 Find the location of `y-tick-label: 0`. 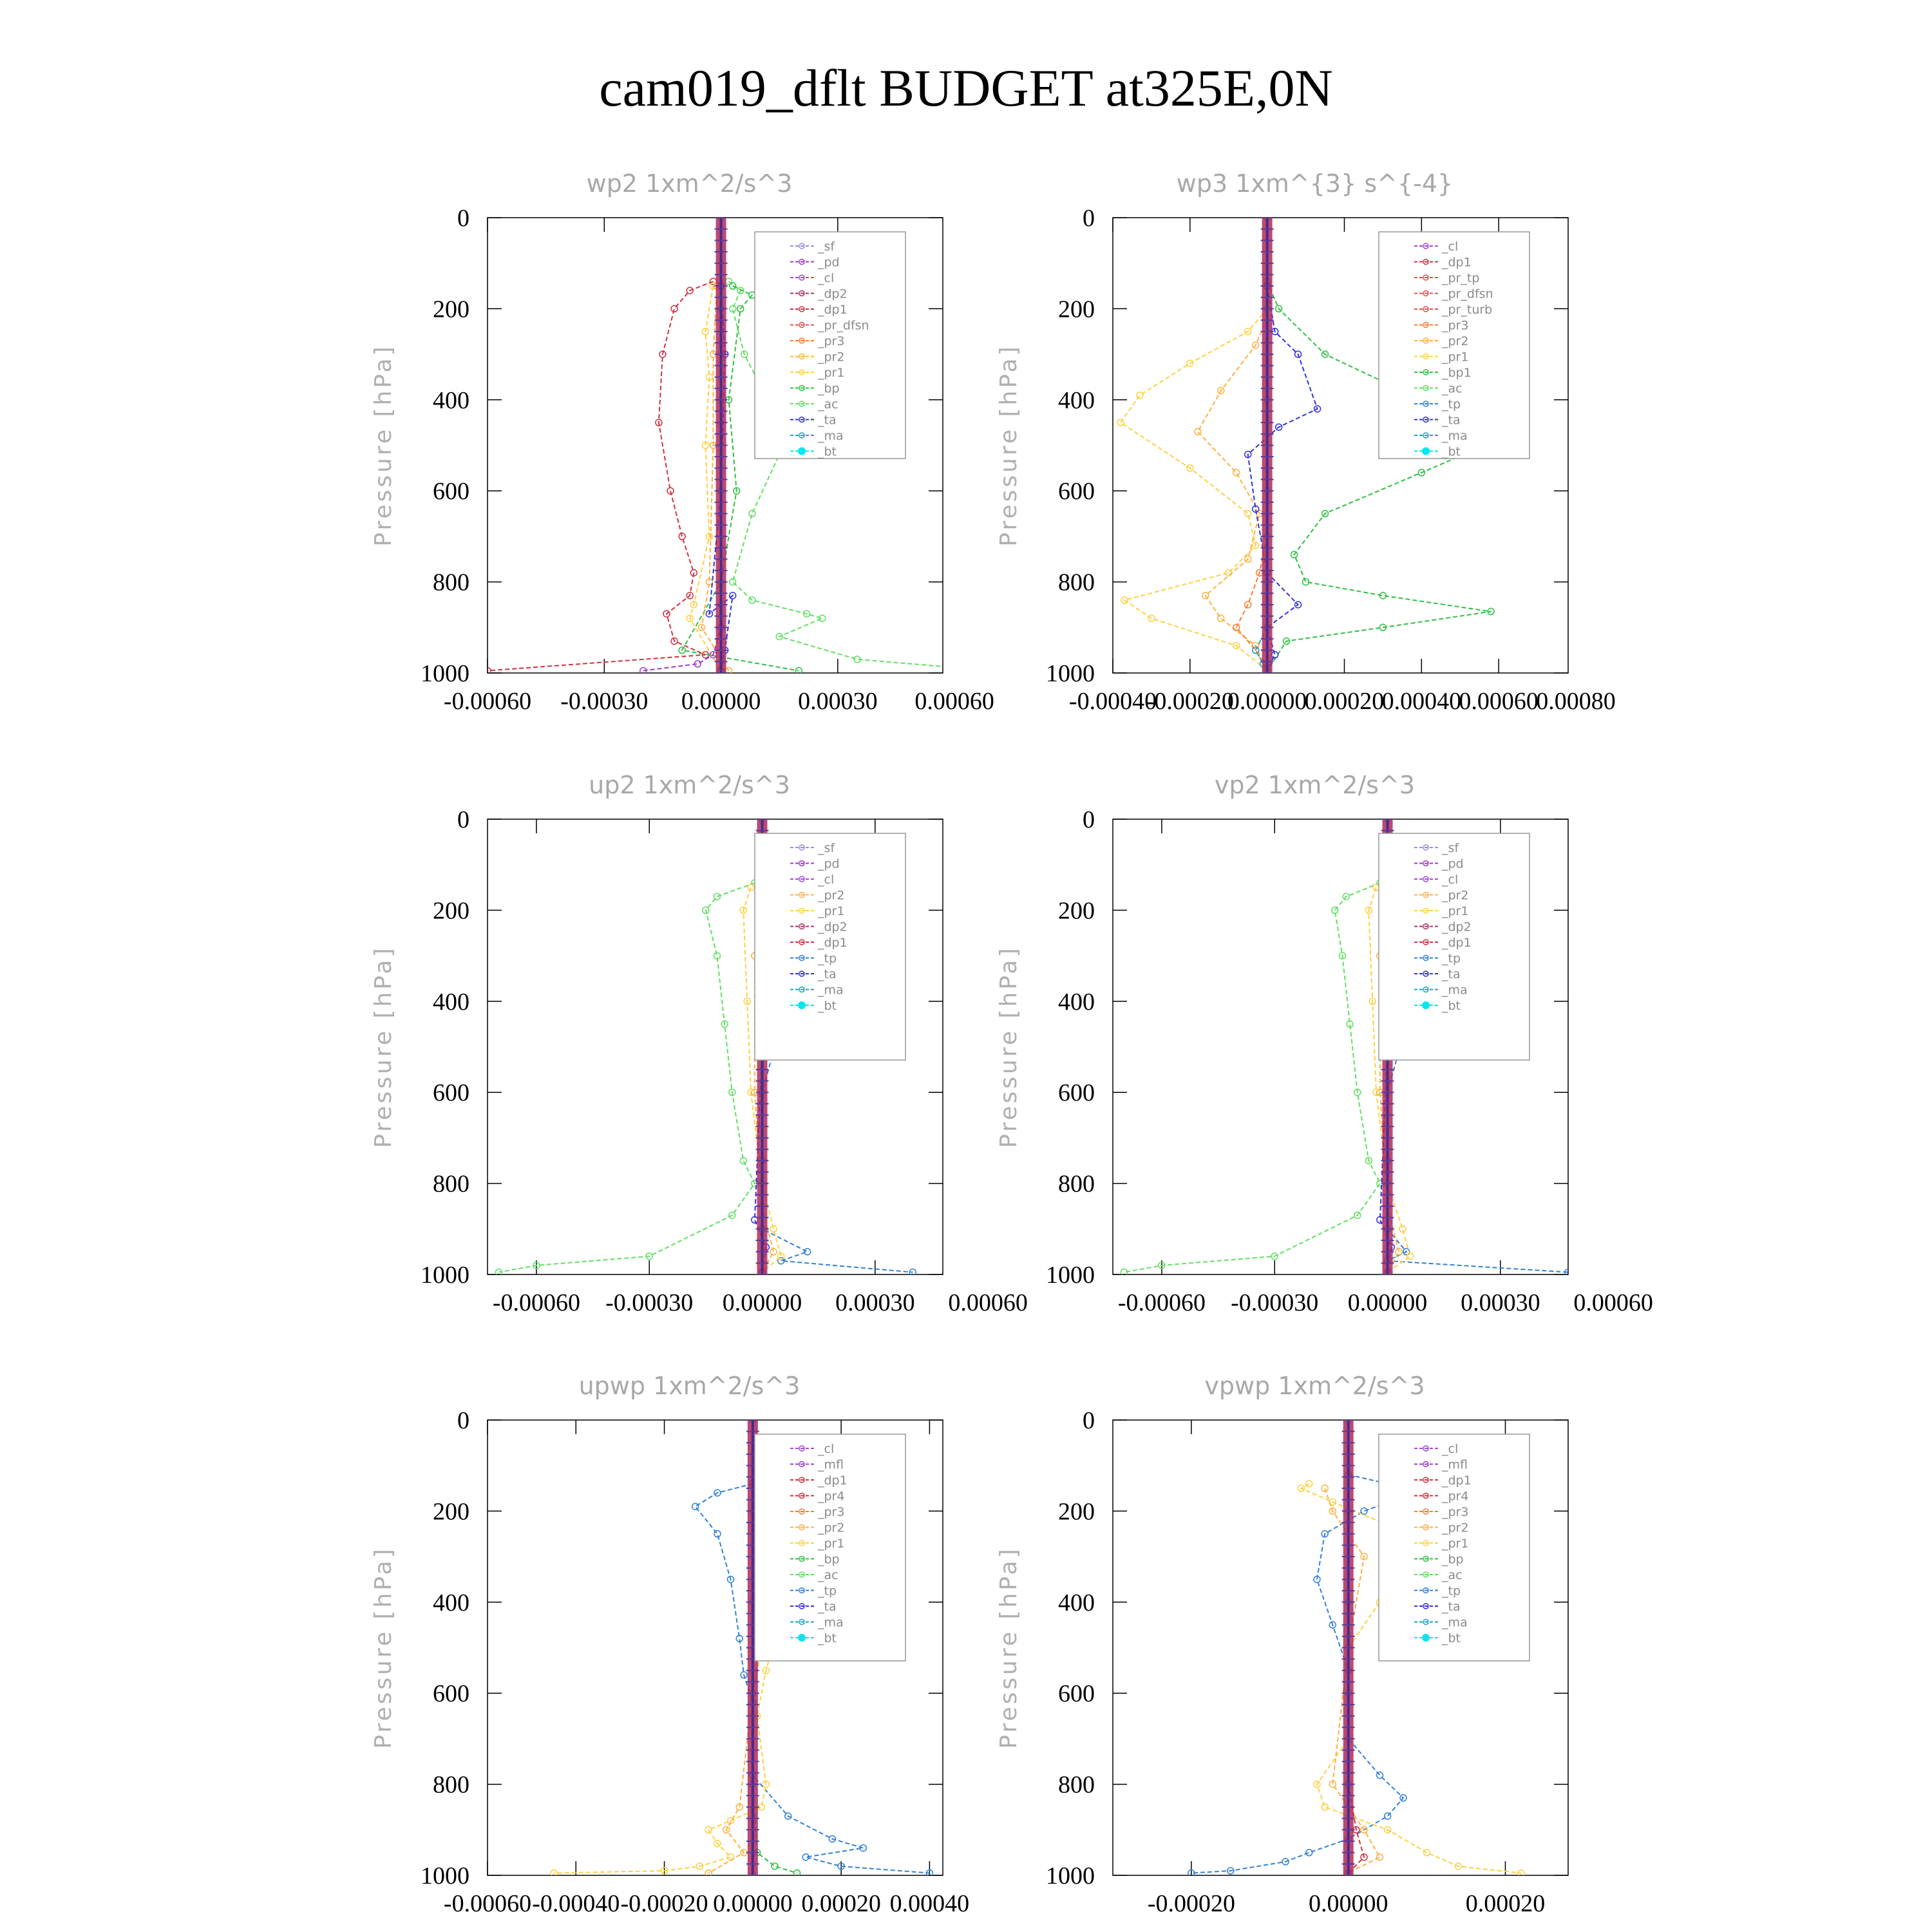

y-tick-label: 0 is located at coordinates (1089, 1420).